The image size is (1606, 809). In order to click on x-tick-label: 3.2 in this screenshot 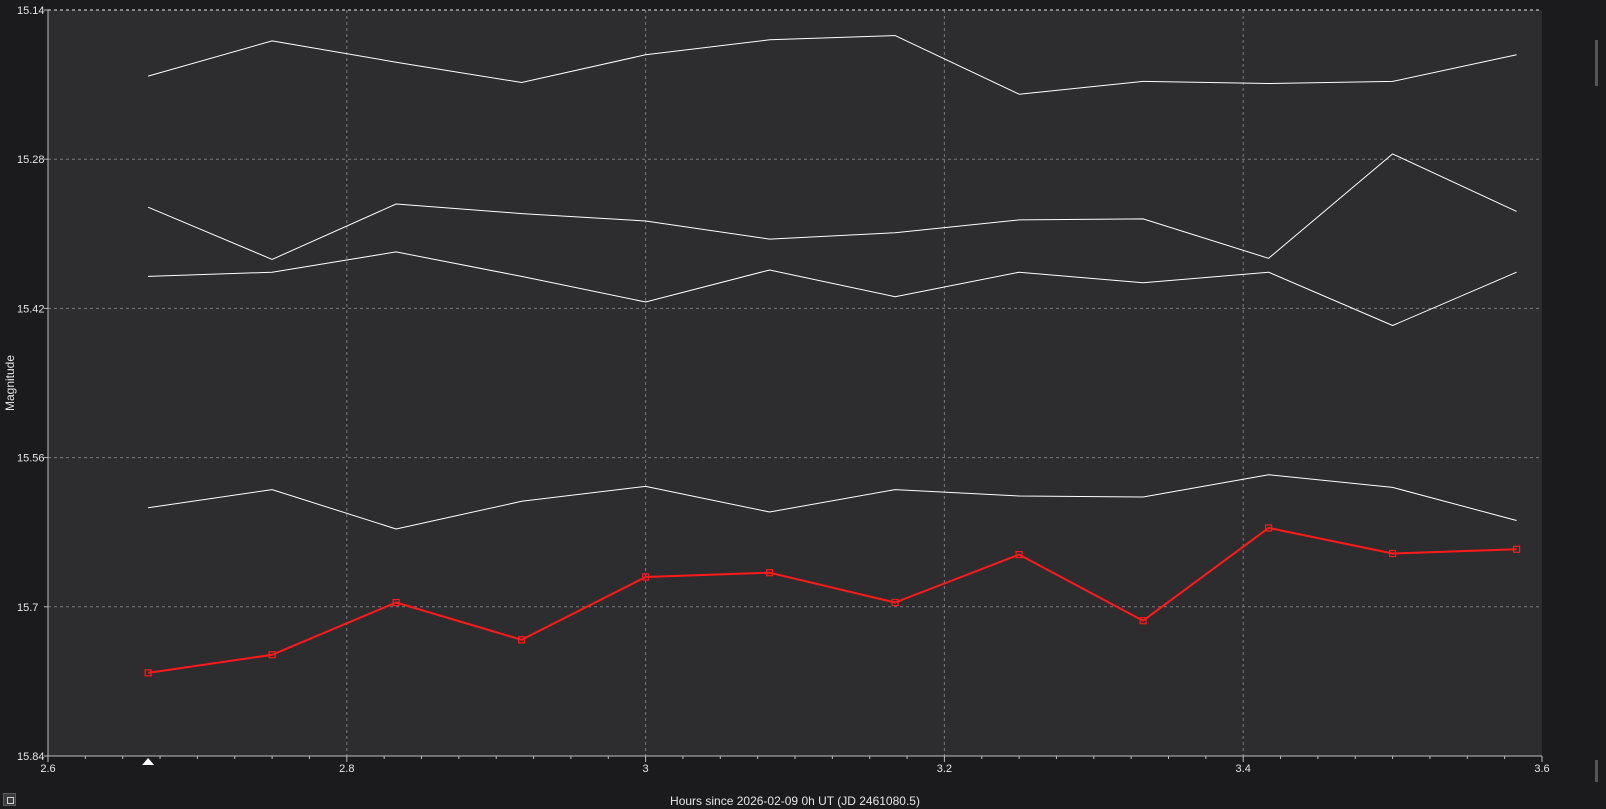, I will do `click(944, 769)`.